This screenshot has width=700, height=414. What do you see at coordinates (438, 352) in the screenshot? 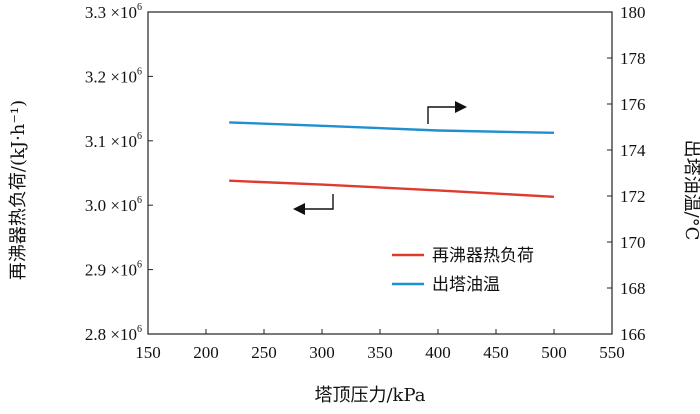
I see `x-tick-label: 400` at bounding box center [438, 352].